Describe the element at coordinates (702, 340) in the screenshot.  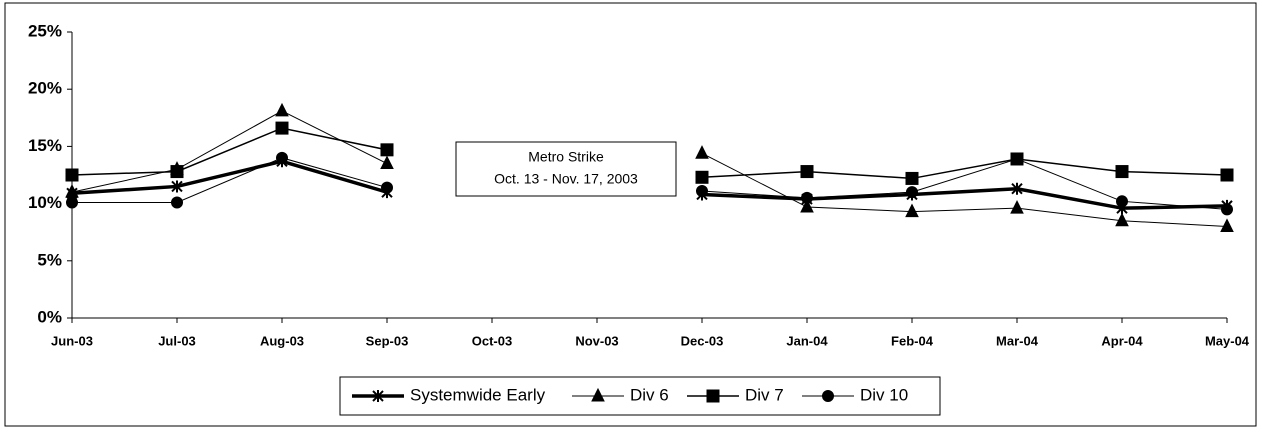
I see `x-tick-label: Dec-03` at that location.